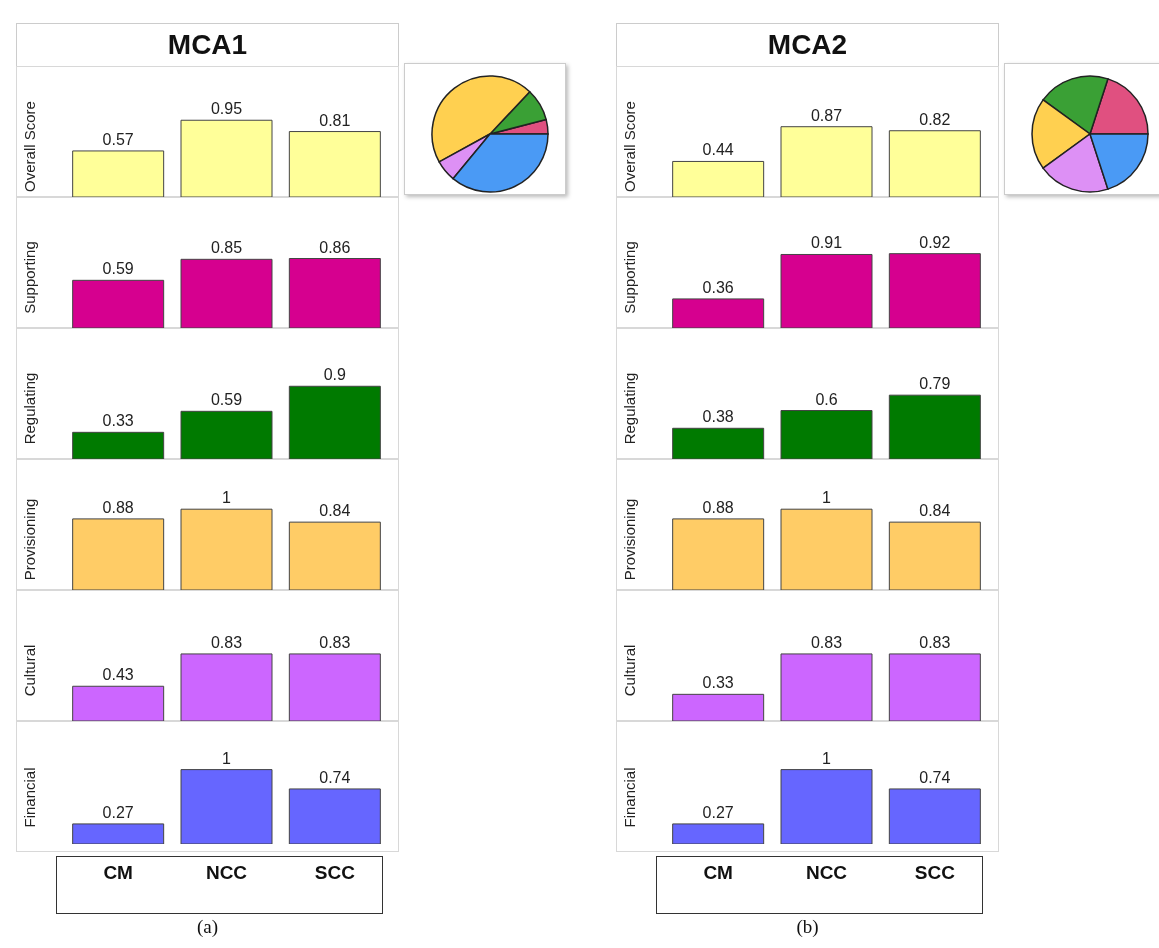 Image resolution: width=1159 pixels, height=948 pixels. What do you see at coordinates (718, 287) in the screenshot?
I see `data-label: 0.36` at bounding box center [718, 287].